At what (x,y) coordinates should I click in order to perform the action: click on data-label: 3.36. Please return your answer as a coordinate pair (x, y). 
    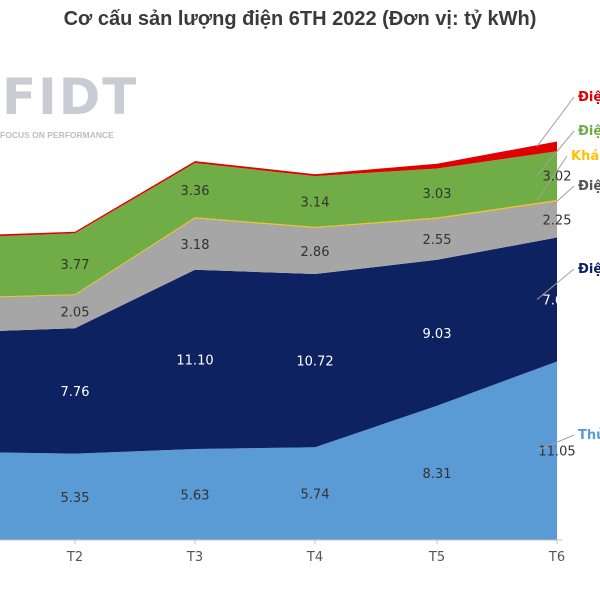
    Looking at the image, I should click on (195, 191).